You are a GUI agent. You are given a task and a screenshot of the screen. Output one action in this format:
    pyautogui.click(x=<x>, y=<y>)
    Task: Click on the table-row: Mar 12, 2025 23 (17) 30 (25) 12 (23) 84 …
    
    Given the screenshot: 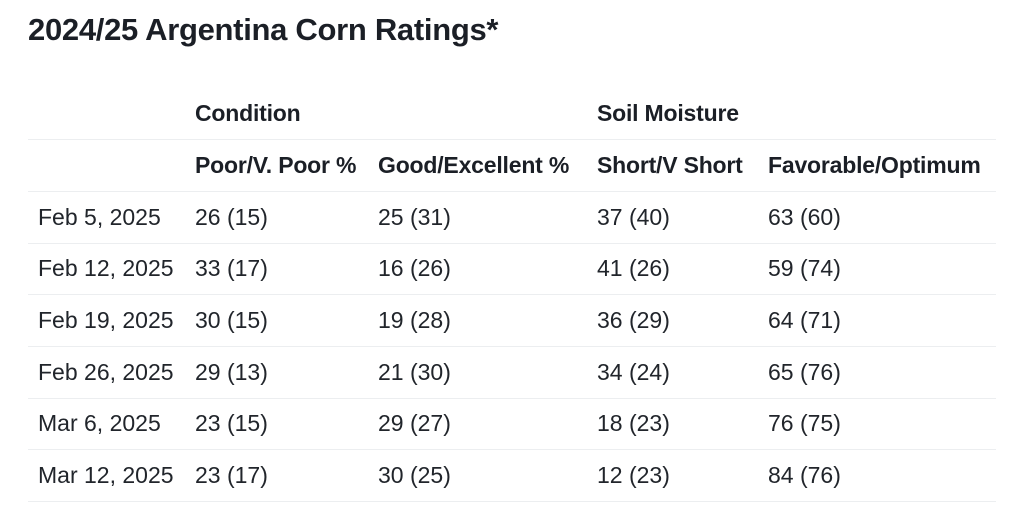 What is the action you would take?
    pyautogui.click(x=512, y=475)
    